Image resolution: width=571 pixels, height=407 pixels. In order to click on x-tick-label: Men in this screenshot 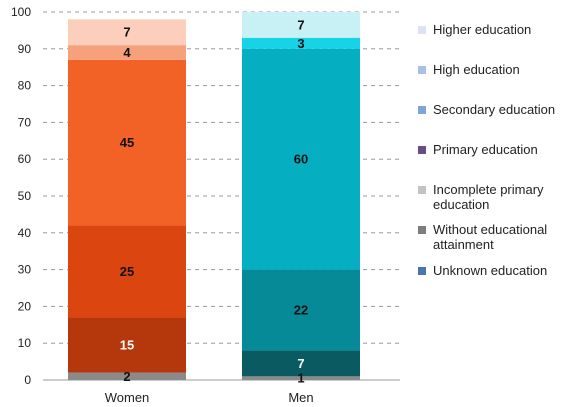, I will do `click(300, 397)`.